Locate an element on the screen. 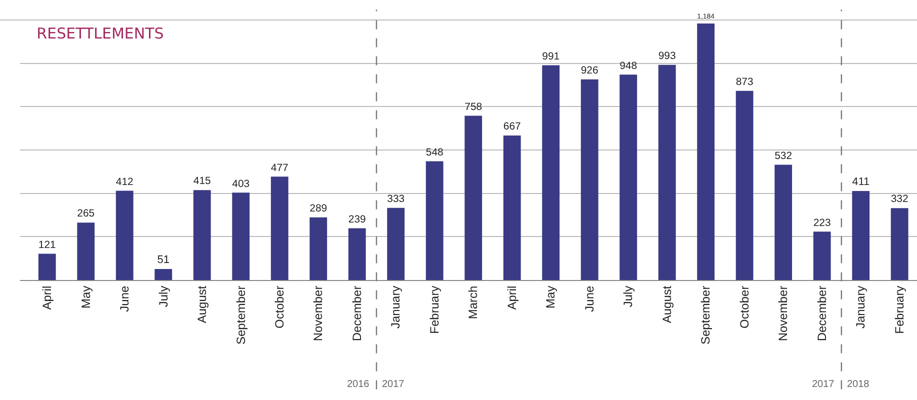  data-label: 993 is located at coordinates (667, 56).